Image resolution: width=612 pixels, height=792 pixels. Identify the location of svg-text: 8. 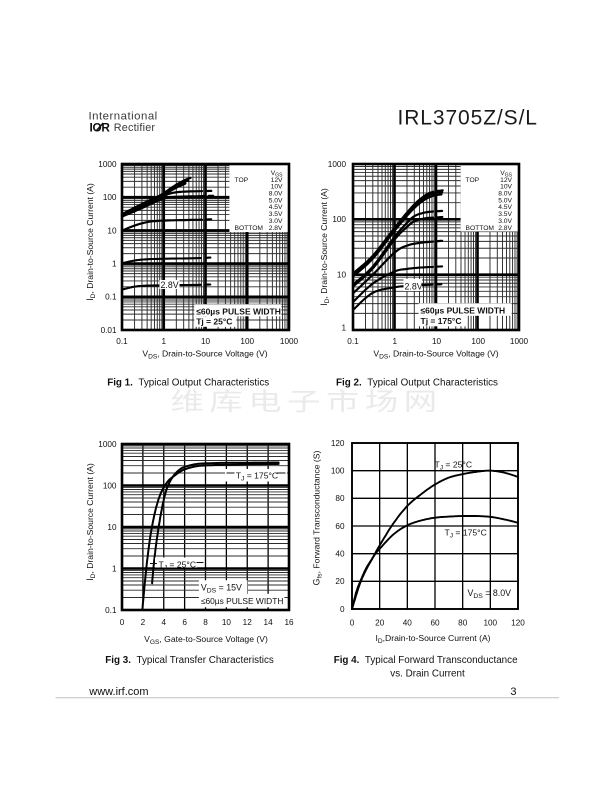
(205, 622).